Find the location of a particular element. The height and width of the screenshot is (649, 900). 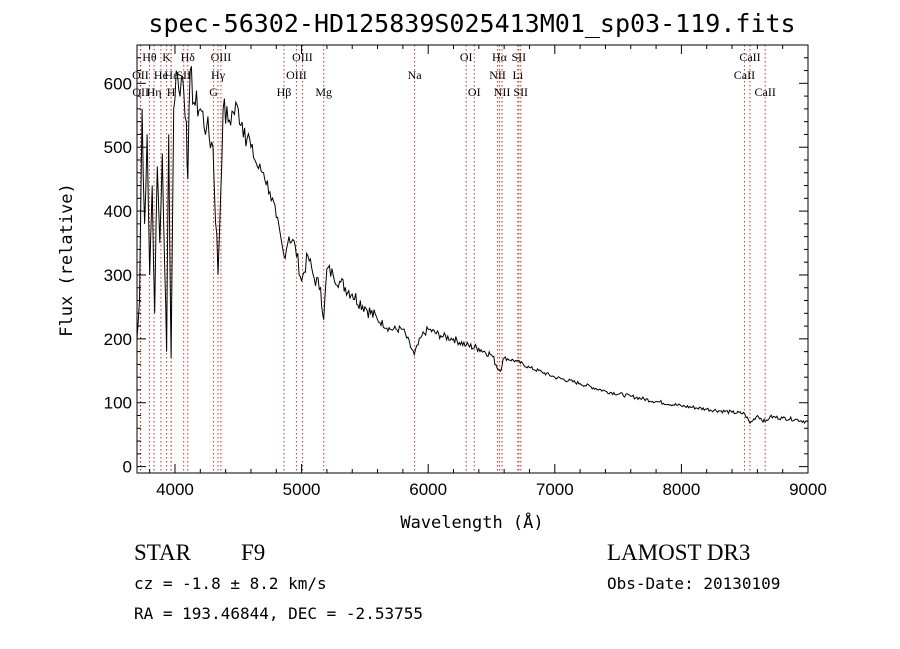

line-marker-label: Hη is located at coordinates (154, 92).